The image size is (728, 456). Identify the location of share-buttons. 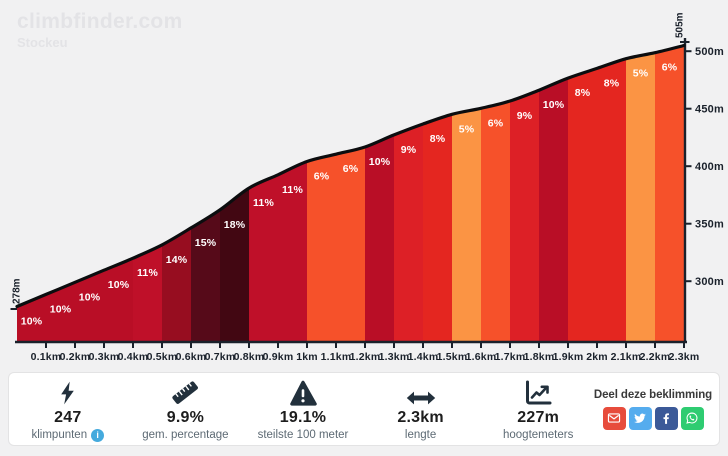
(653, 418).